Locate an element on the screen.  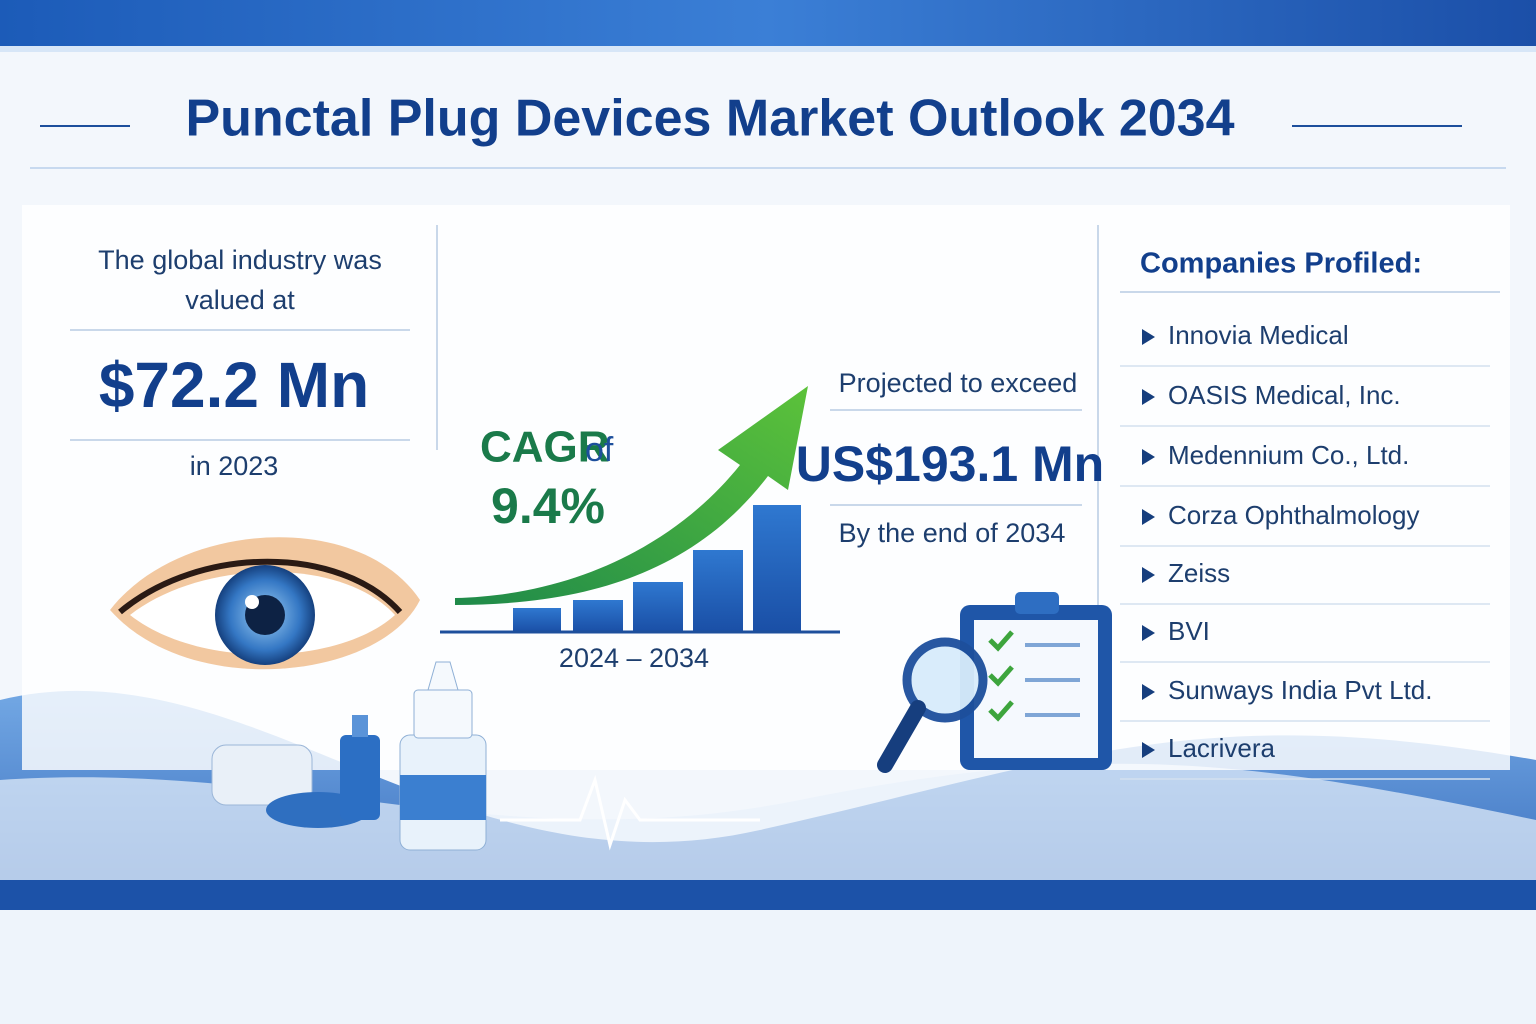
bottom-band is located at coordinates (768, 895).